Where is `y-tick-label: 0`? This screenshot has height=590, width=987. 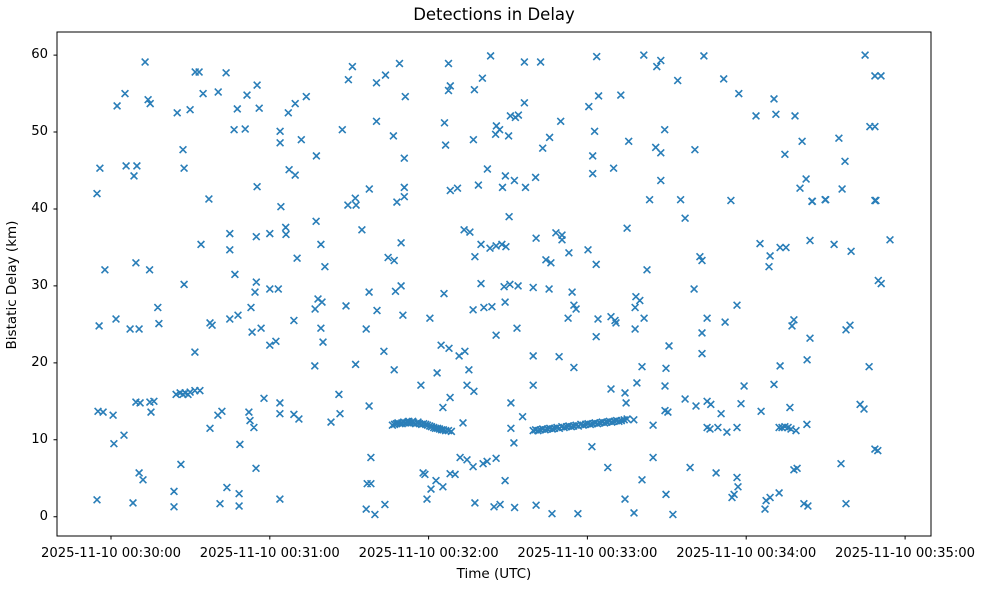 y-tick-label: 0 is located at coordinates (43, 516).